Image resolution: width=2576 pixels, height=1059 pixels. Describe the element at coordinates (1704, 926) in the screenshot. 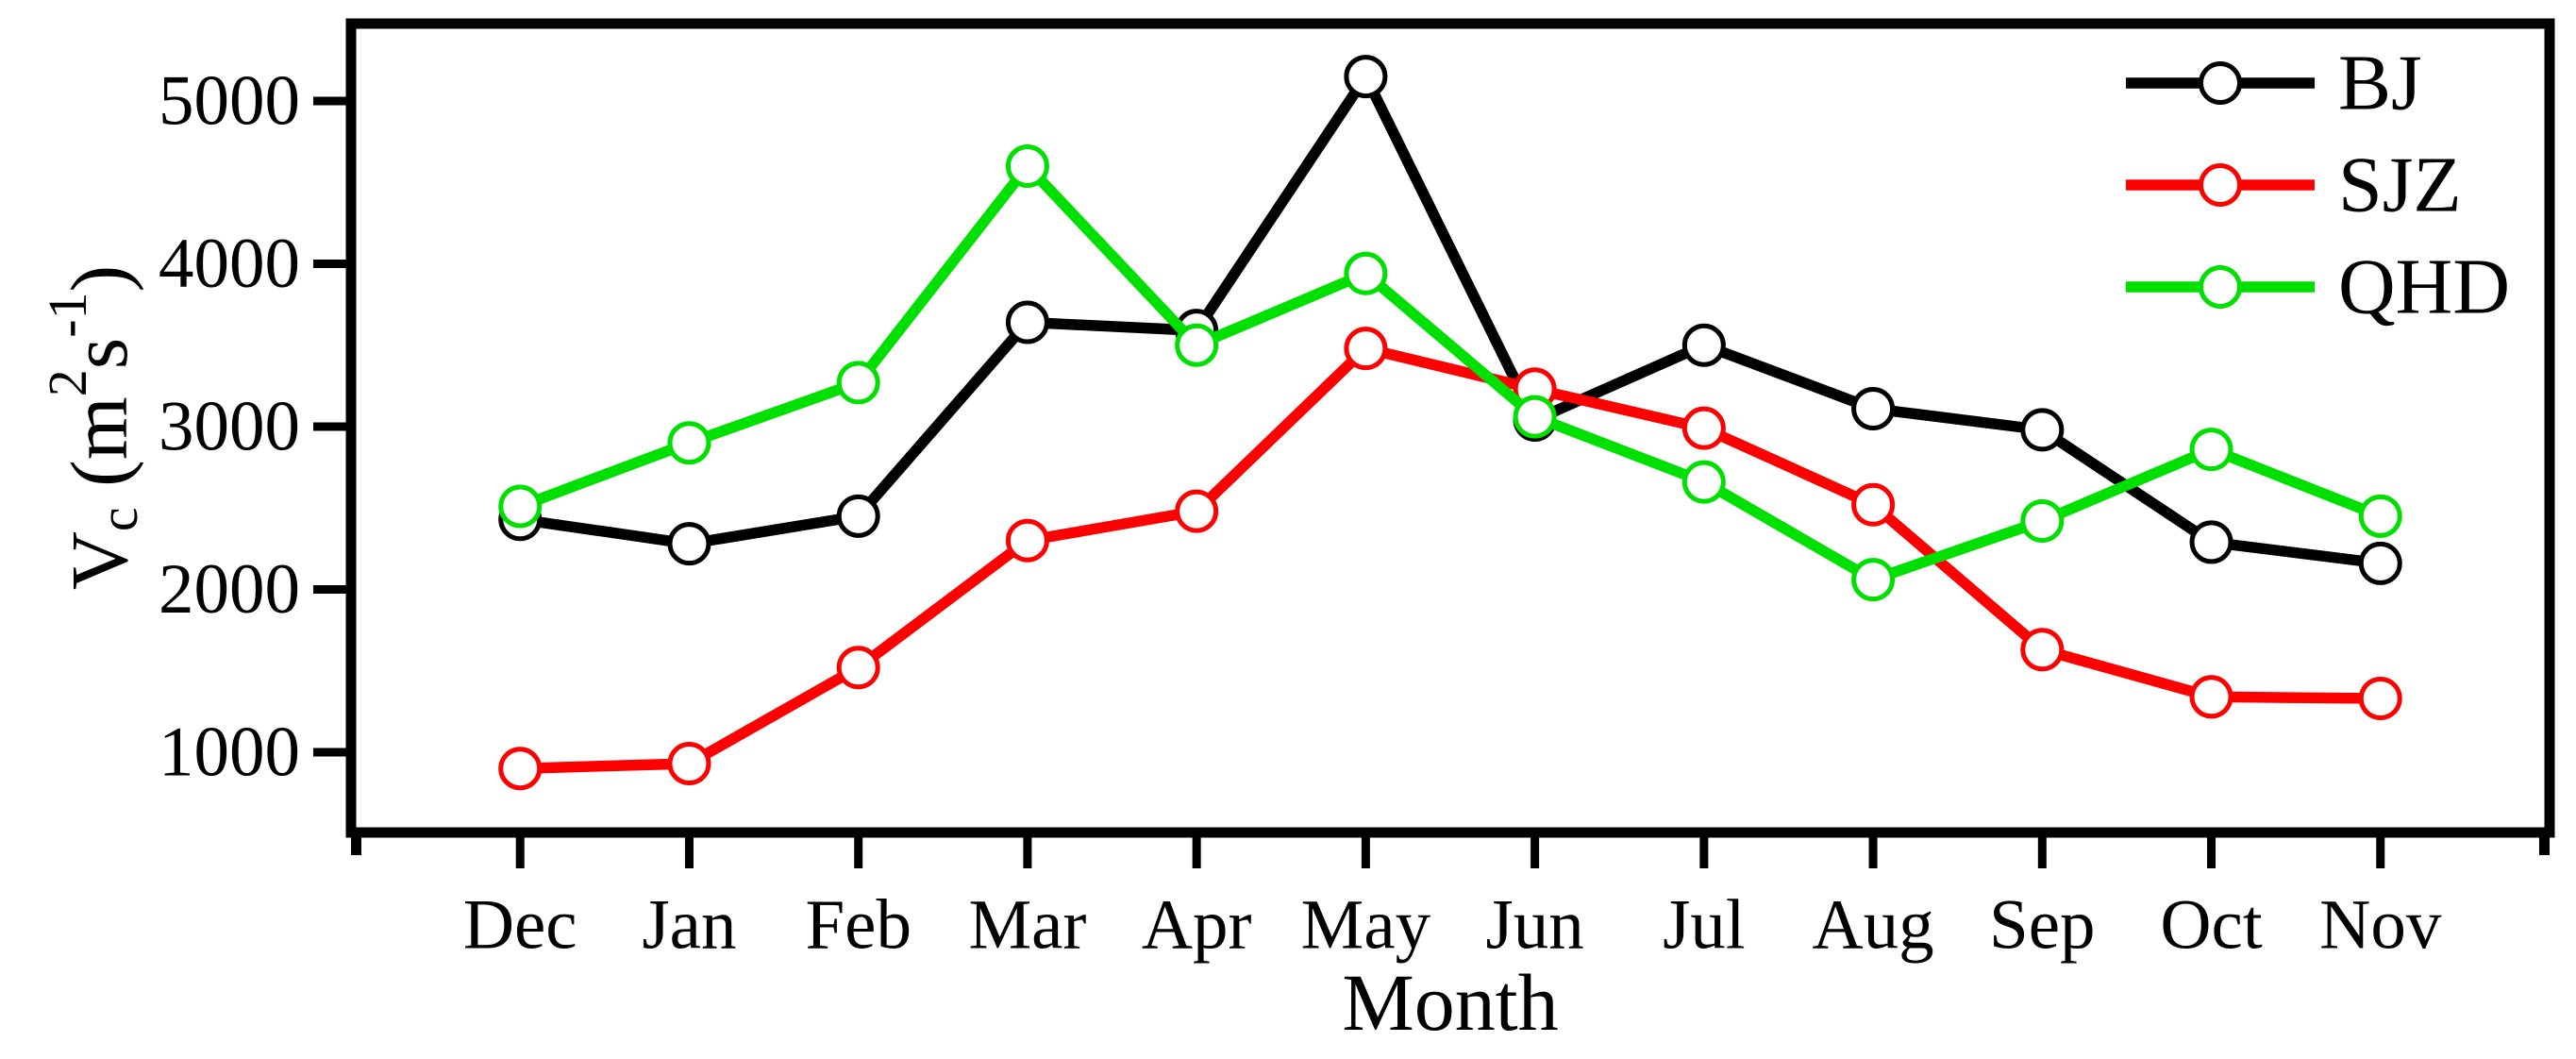

I see `x-tick-label: Jul` at that location.